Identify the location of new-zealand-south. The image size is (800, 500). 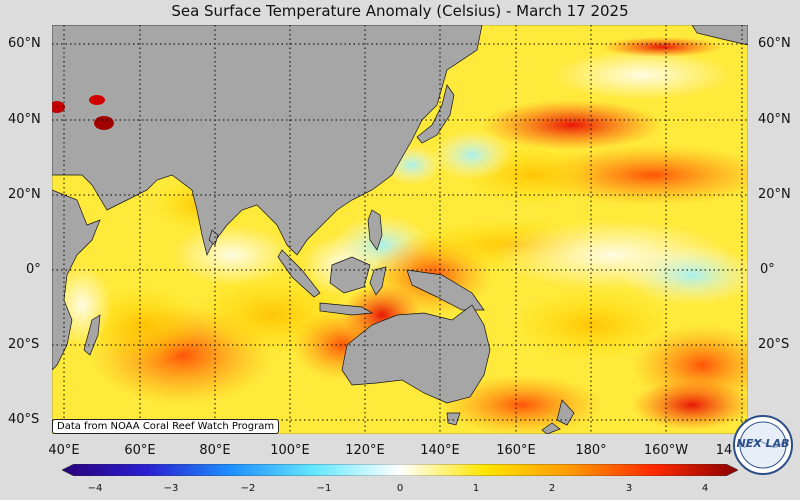
(551, 428).